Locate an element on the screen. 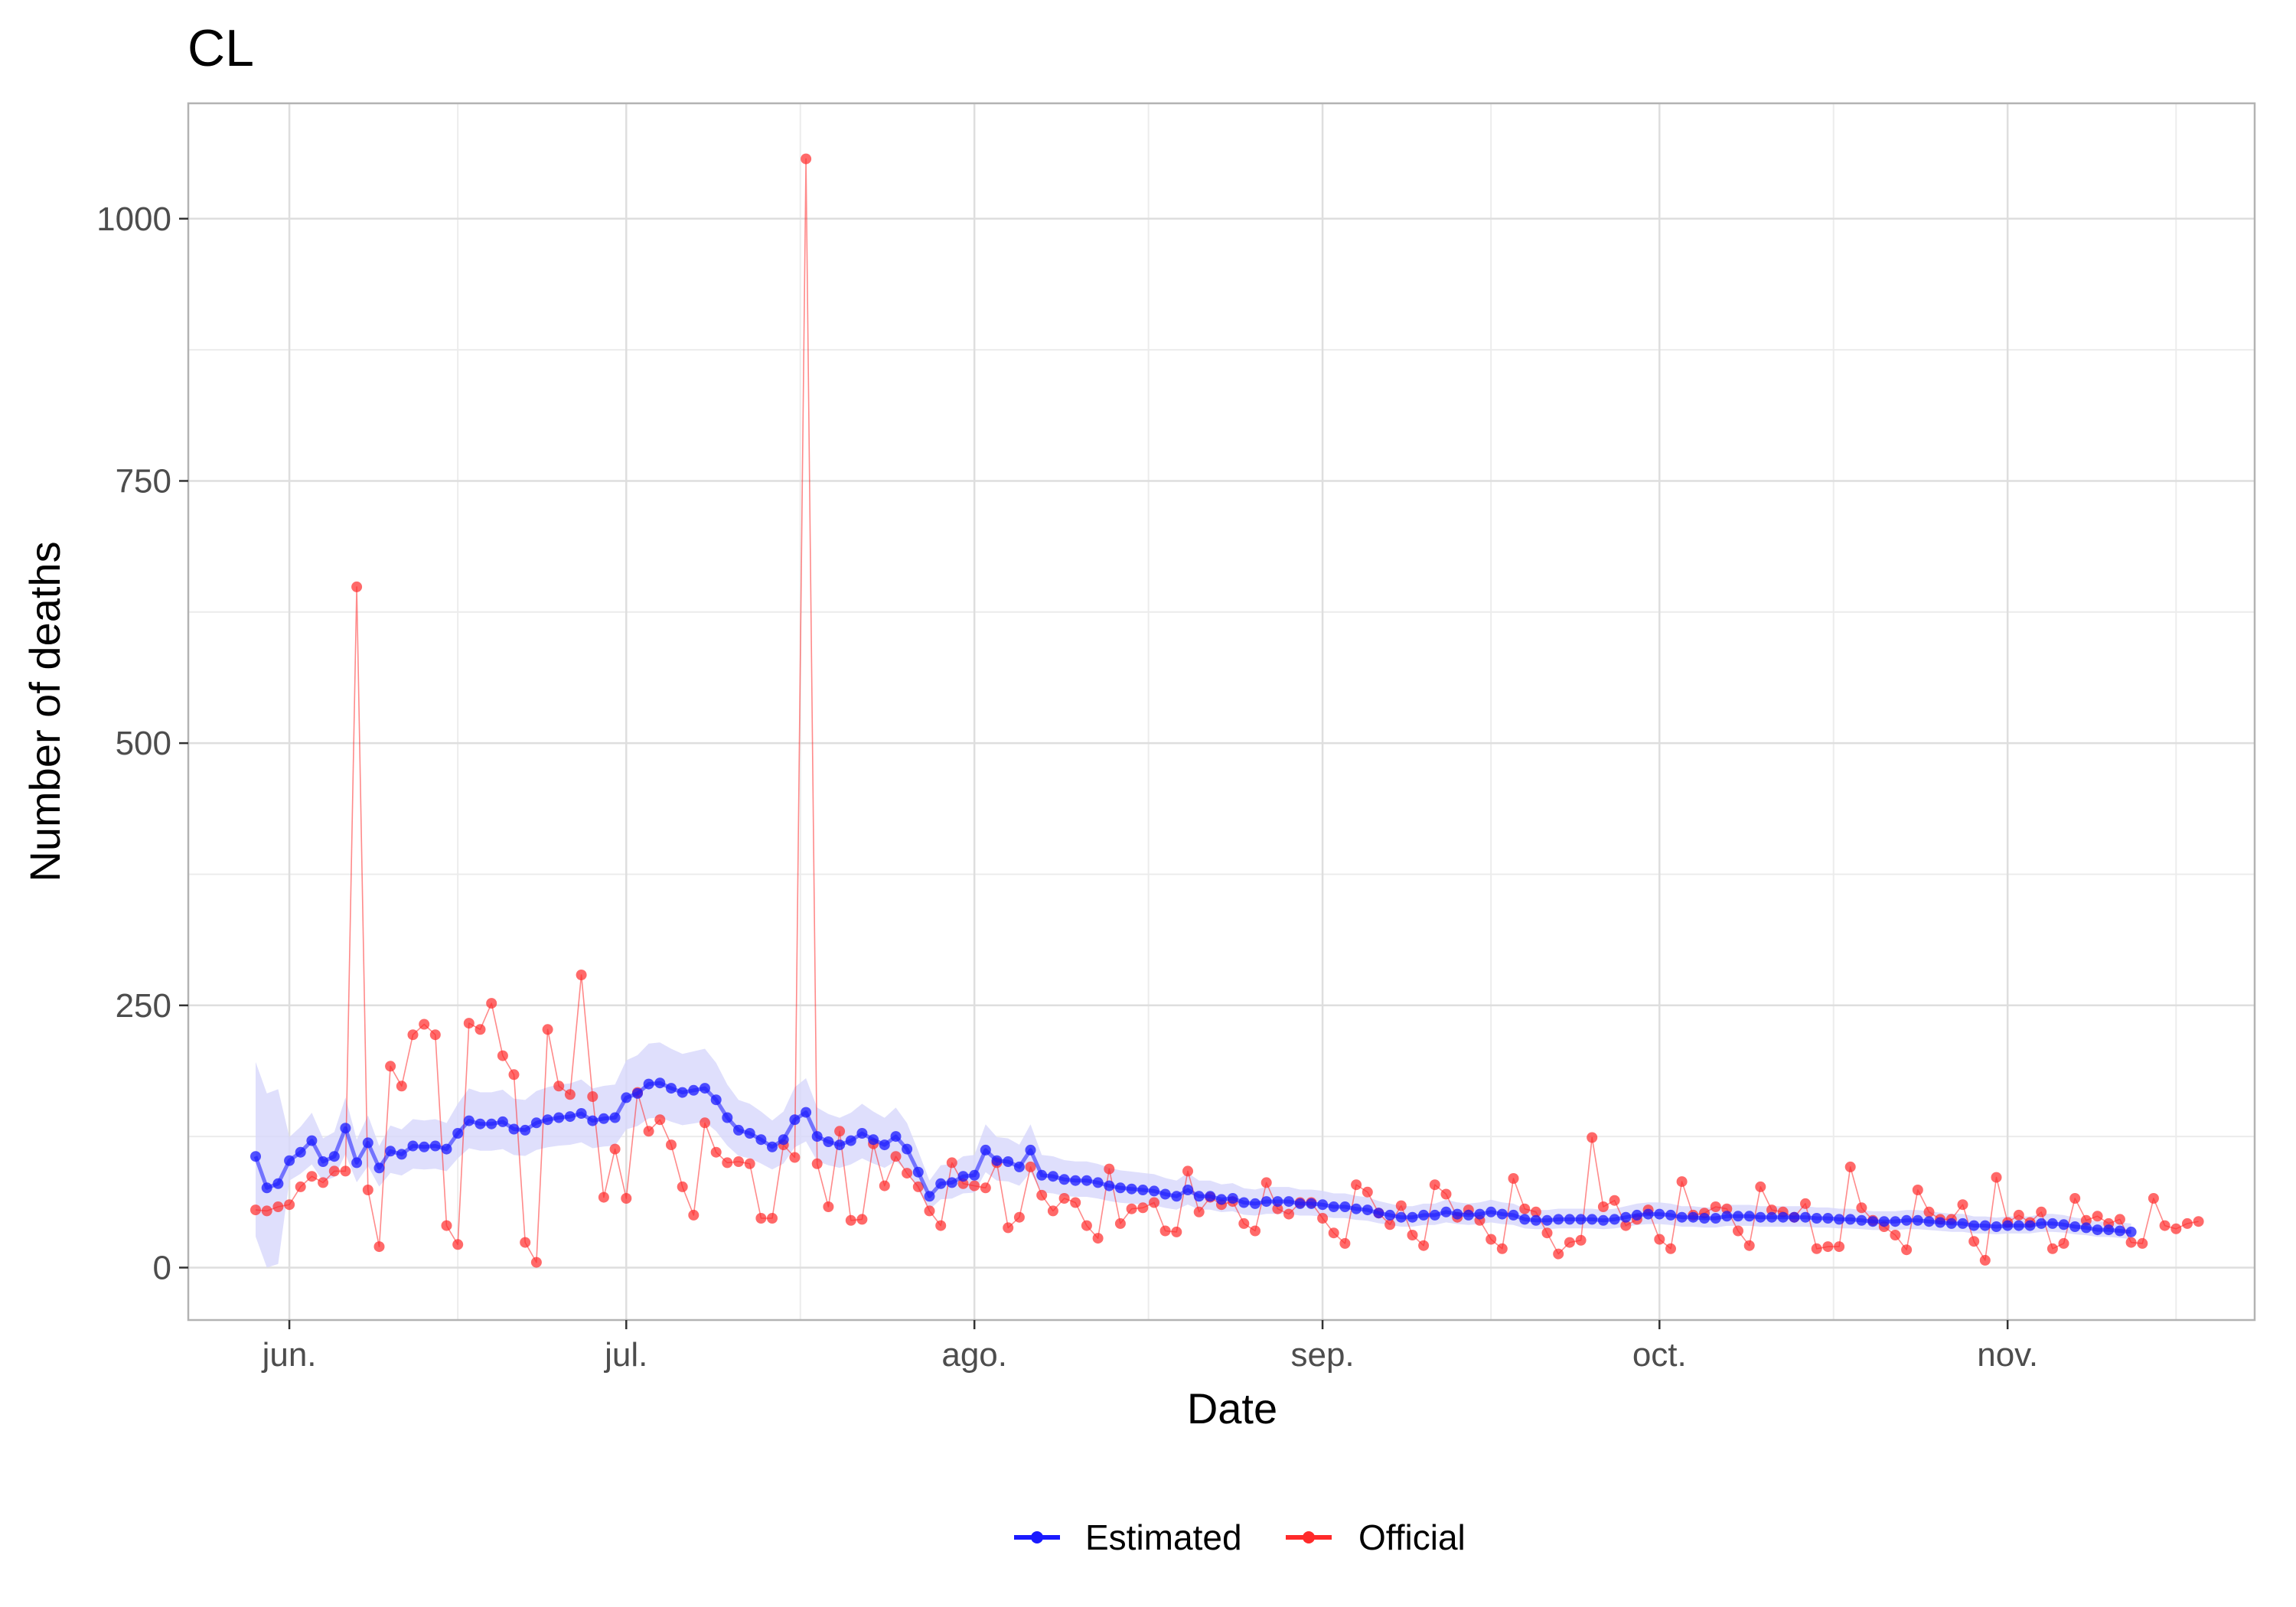 The image size is (2296, 1607). legend-item-estimated: Estimated is located at coordinates (1128, 1537).